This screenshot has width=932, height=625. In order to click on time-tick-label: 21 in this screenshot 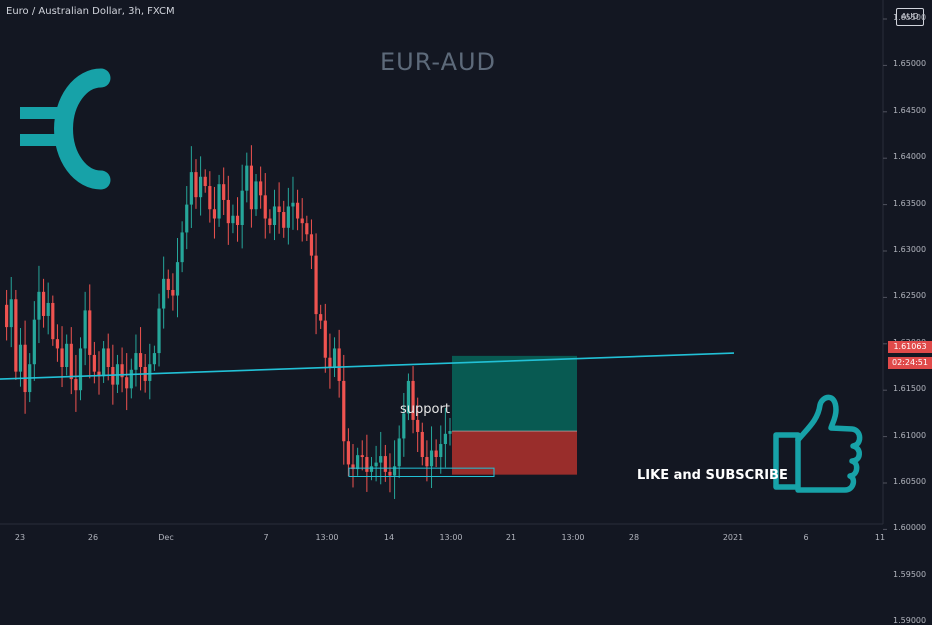, I will do `click(511, 537)`.